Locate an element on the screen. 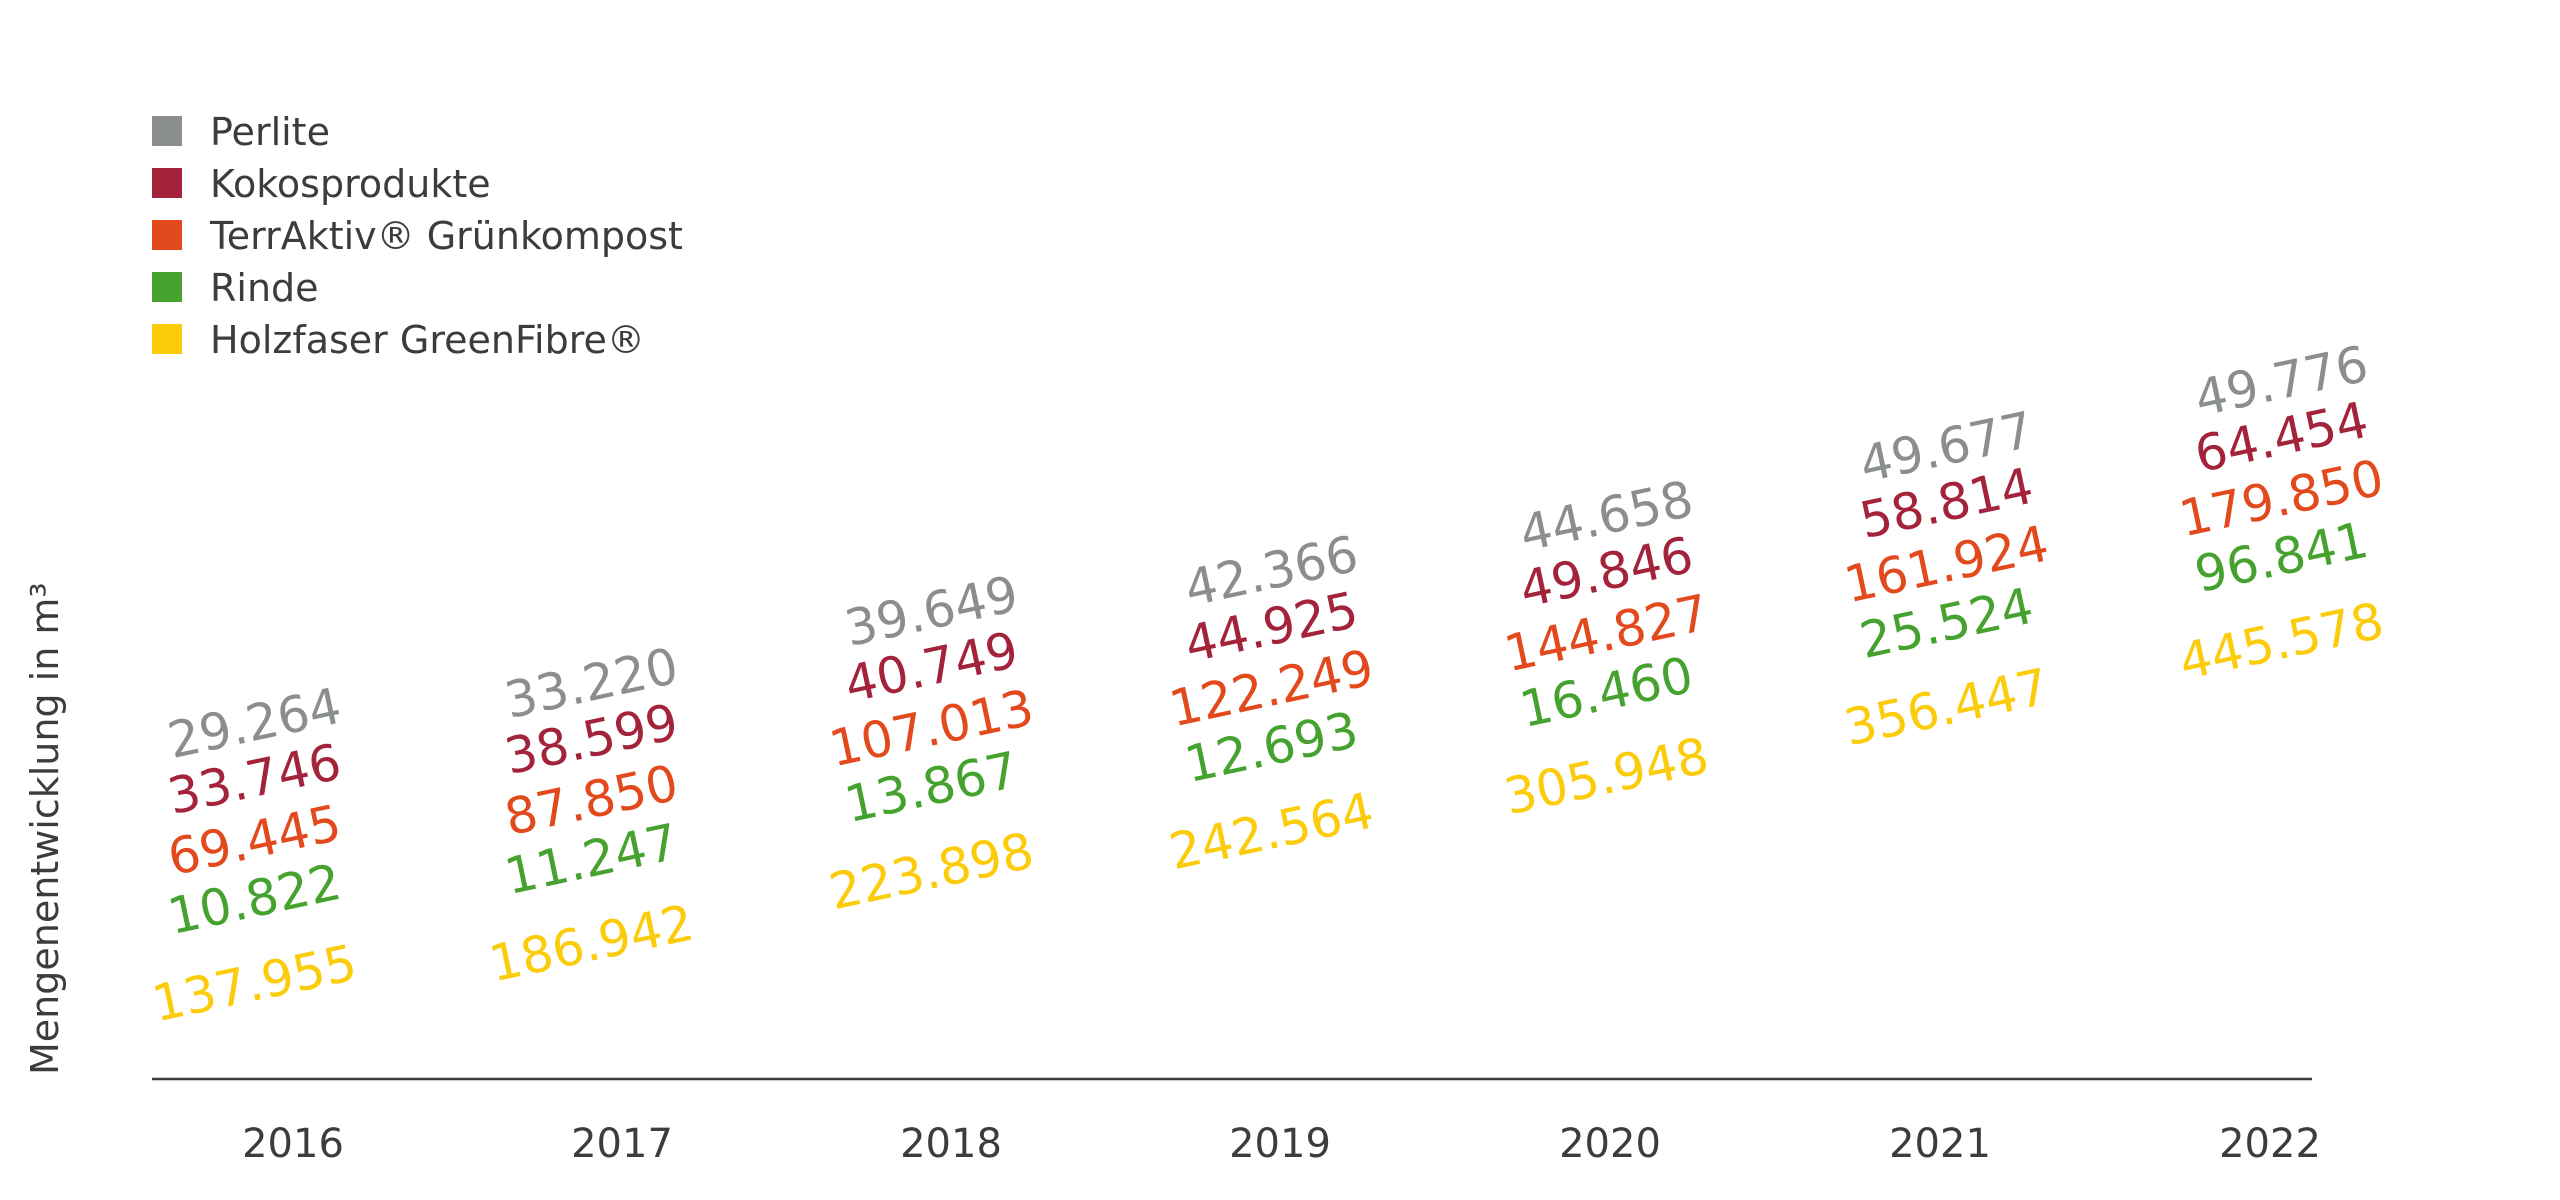 This screenshot has height=1200, width=2560. legend-label: Rinde is located at coordinates (264, 288).